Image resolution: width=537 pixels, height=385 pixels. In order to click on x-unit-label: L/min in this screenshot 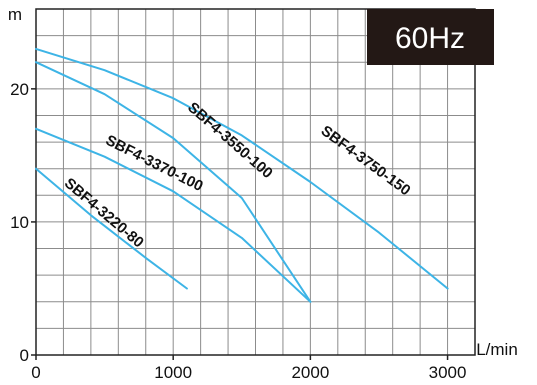, I will do `click(497, 349)`.